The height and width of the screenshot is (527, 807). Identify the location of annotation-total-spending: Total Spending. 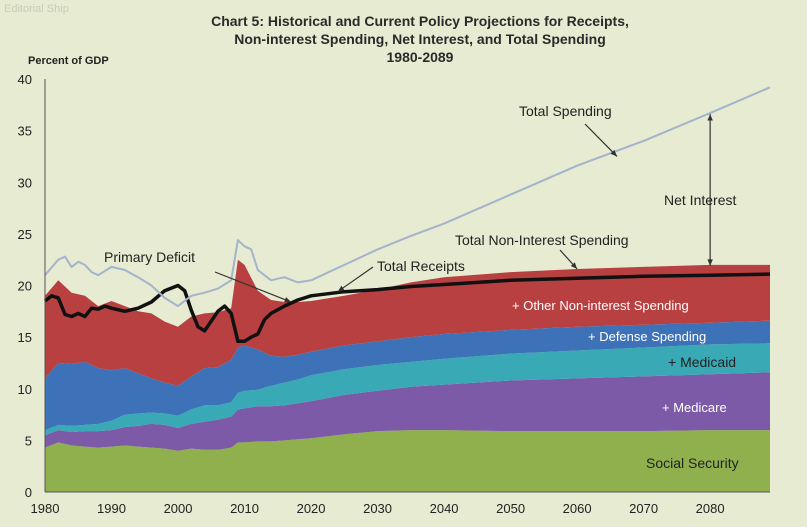
(565, 111).